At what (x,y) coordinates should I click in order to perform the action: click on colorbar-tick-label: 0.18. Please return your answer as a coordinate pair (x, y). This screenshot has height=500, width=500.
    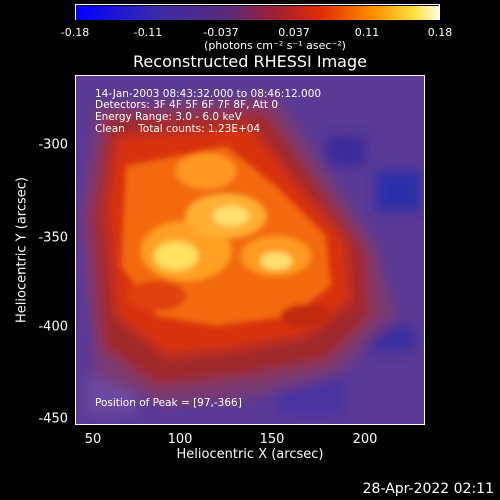
    Looking at the image, I should click on (440, 32).